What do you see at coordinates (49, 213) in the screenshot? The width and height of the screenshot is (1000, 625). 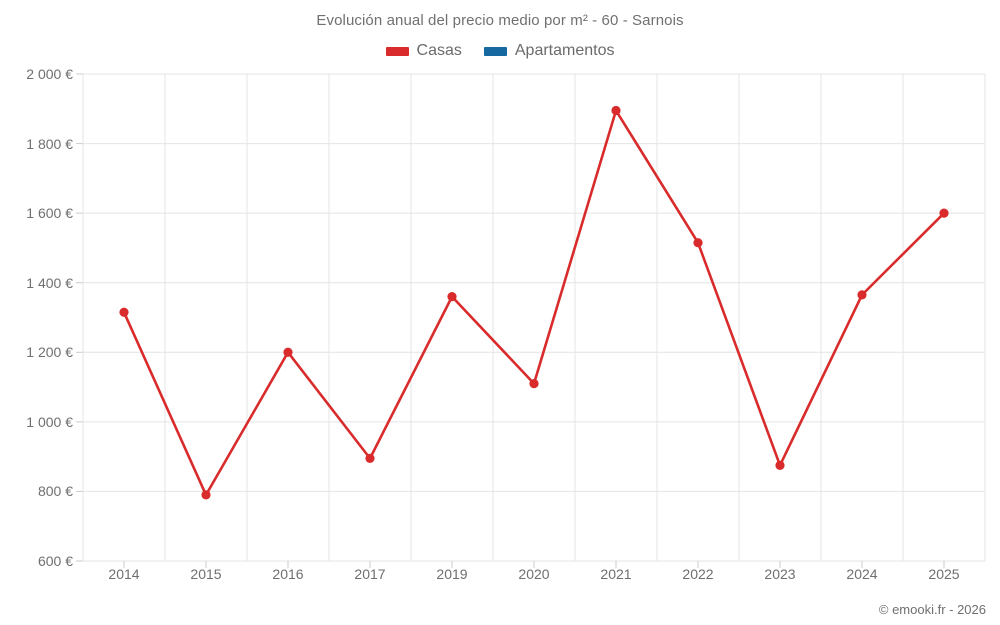 I see `y-axis-label: 1 600 €` at bounding box center [49, 213].